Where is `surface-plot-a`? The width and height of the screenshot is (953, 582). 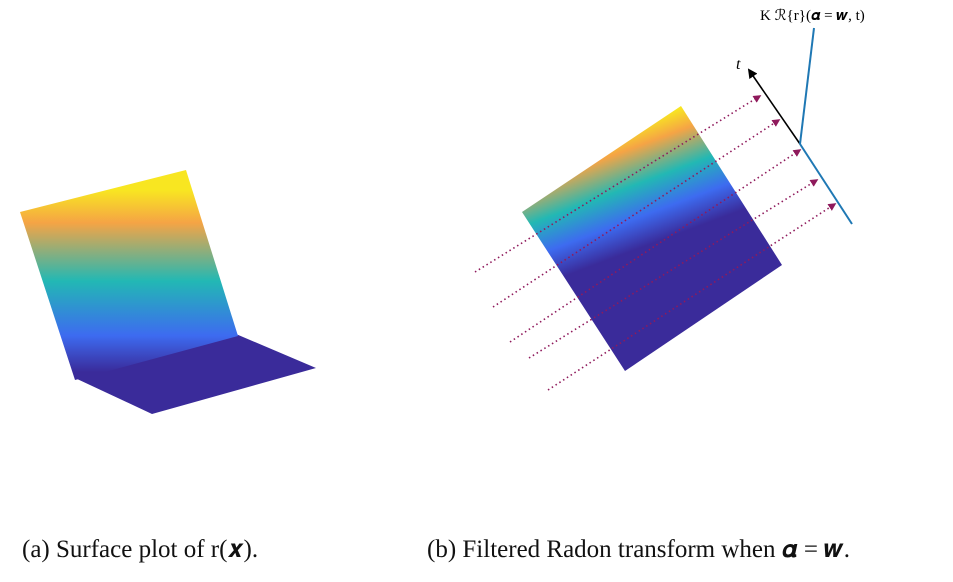 surface-plot-a is located at coordinates (168, 292).